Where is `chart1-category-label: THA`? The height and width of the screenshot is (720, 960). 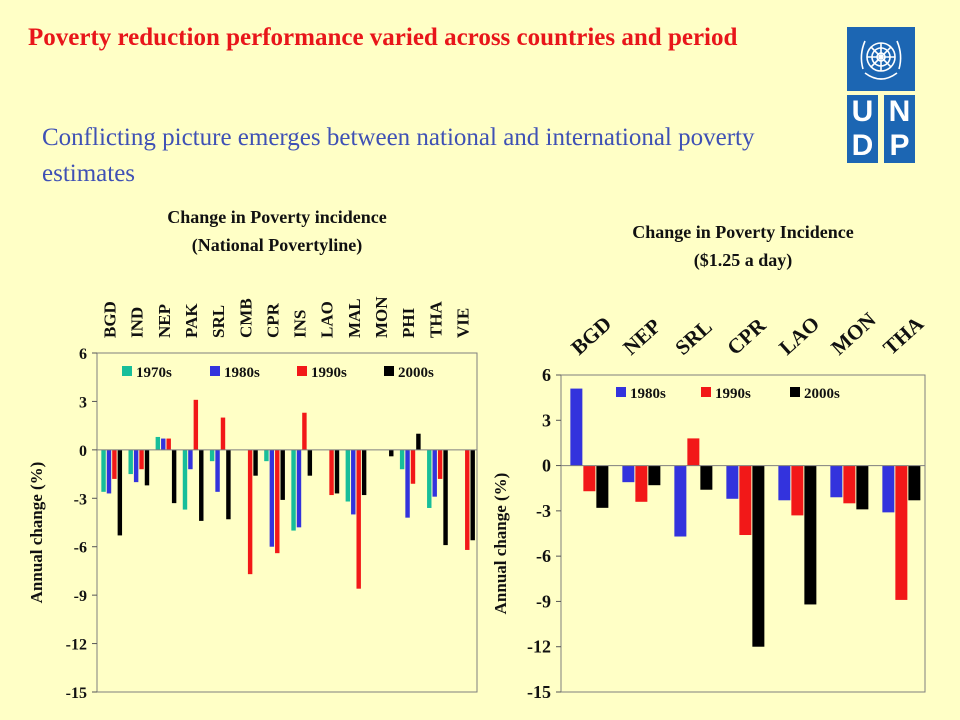
chart1-category-label: THA is located at coordinates (435, 319).